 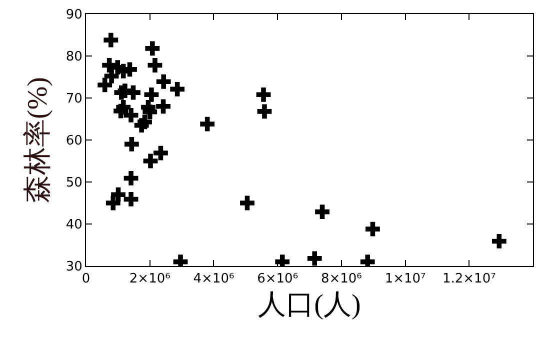 What do you see at coordinates (74, 15) in the screenshot?
I see `y-tick-label: 90` at bounding box center [74, 15].